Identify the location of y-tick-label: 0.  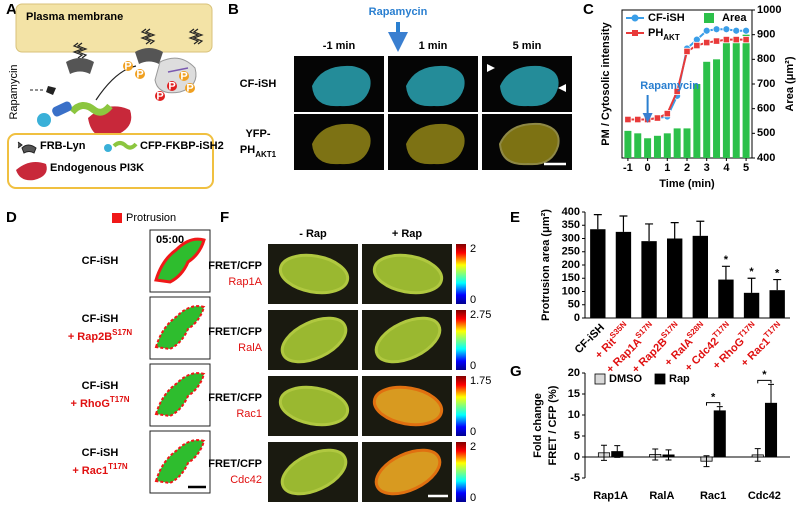
(577, 318).